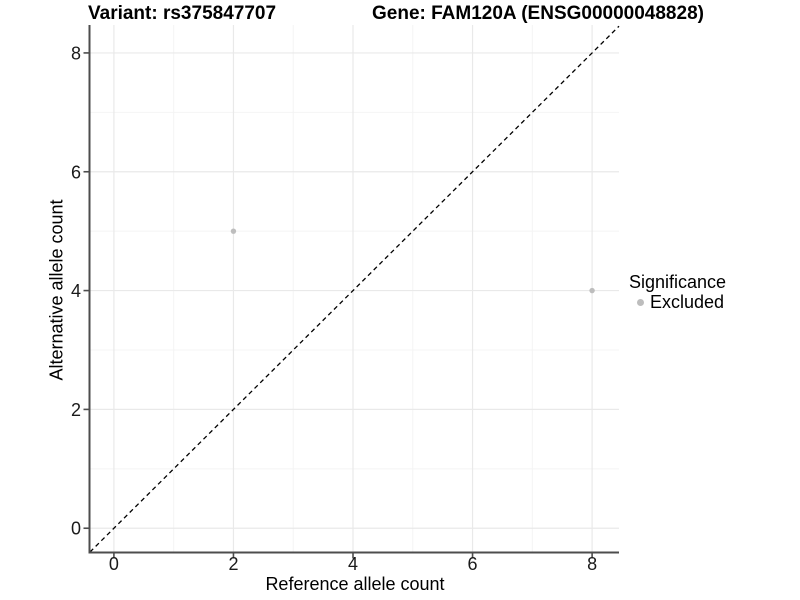 Image resolution: width=800 pixels, height=600 pixels. What do you see at coordinates (592, 564) in the screenshot?
I see `x-tick-label: 8` at bounding box center [592, 564].